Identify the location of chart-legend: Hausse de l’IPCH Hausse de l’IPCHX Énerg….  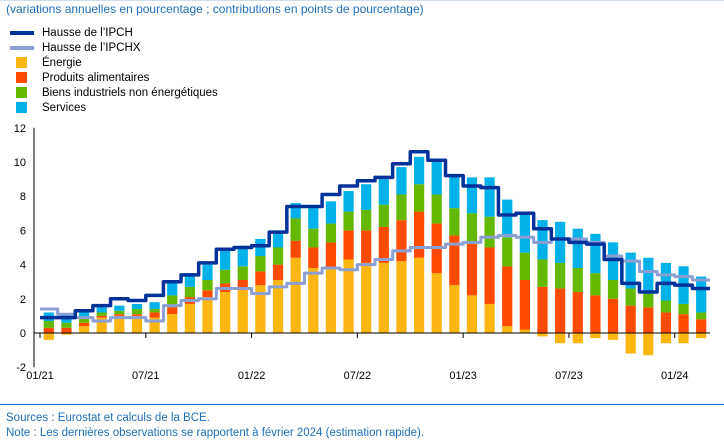
(114, 70).